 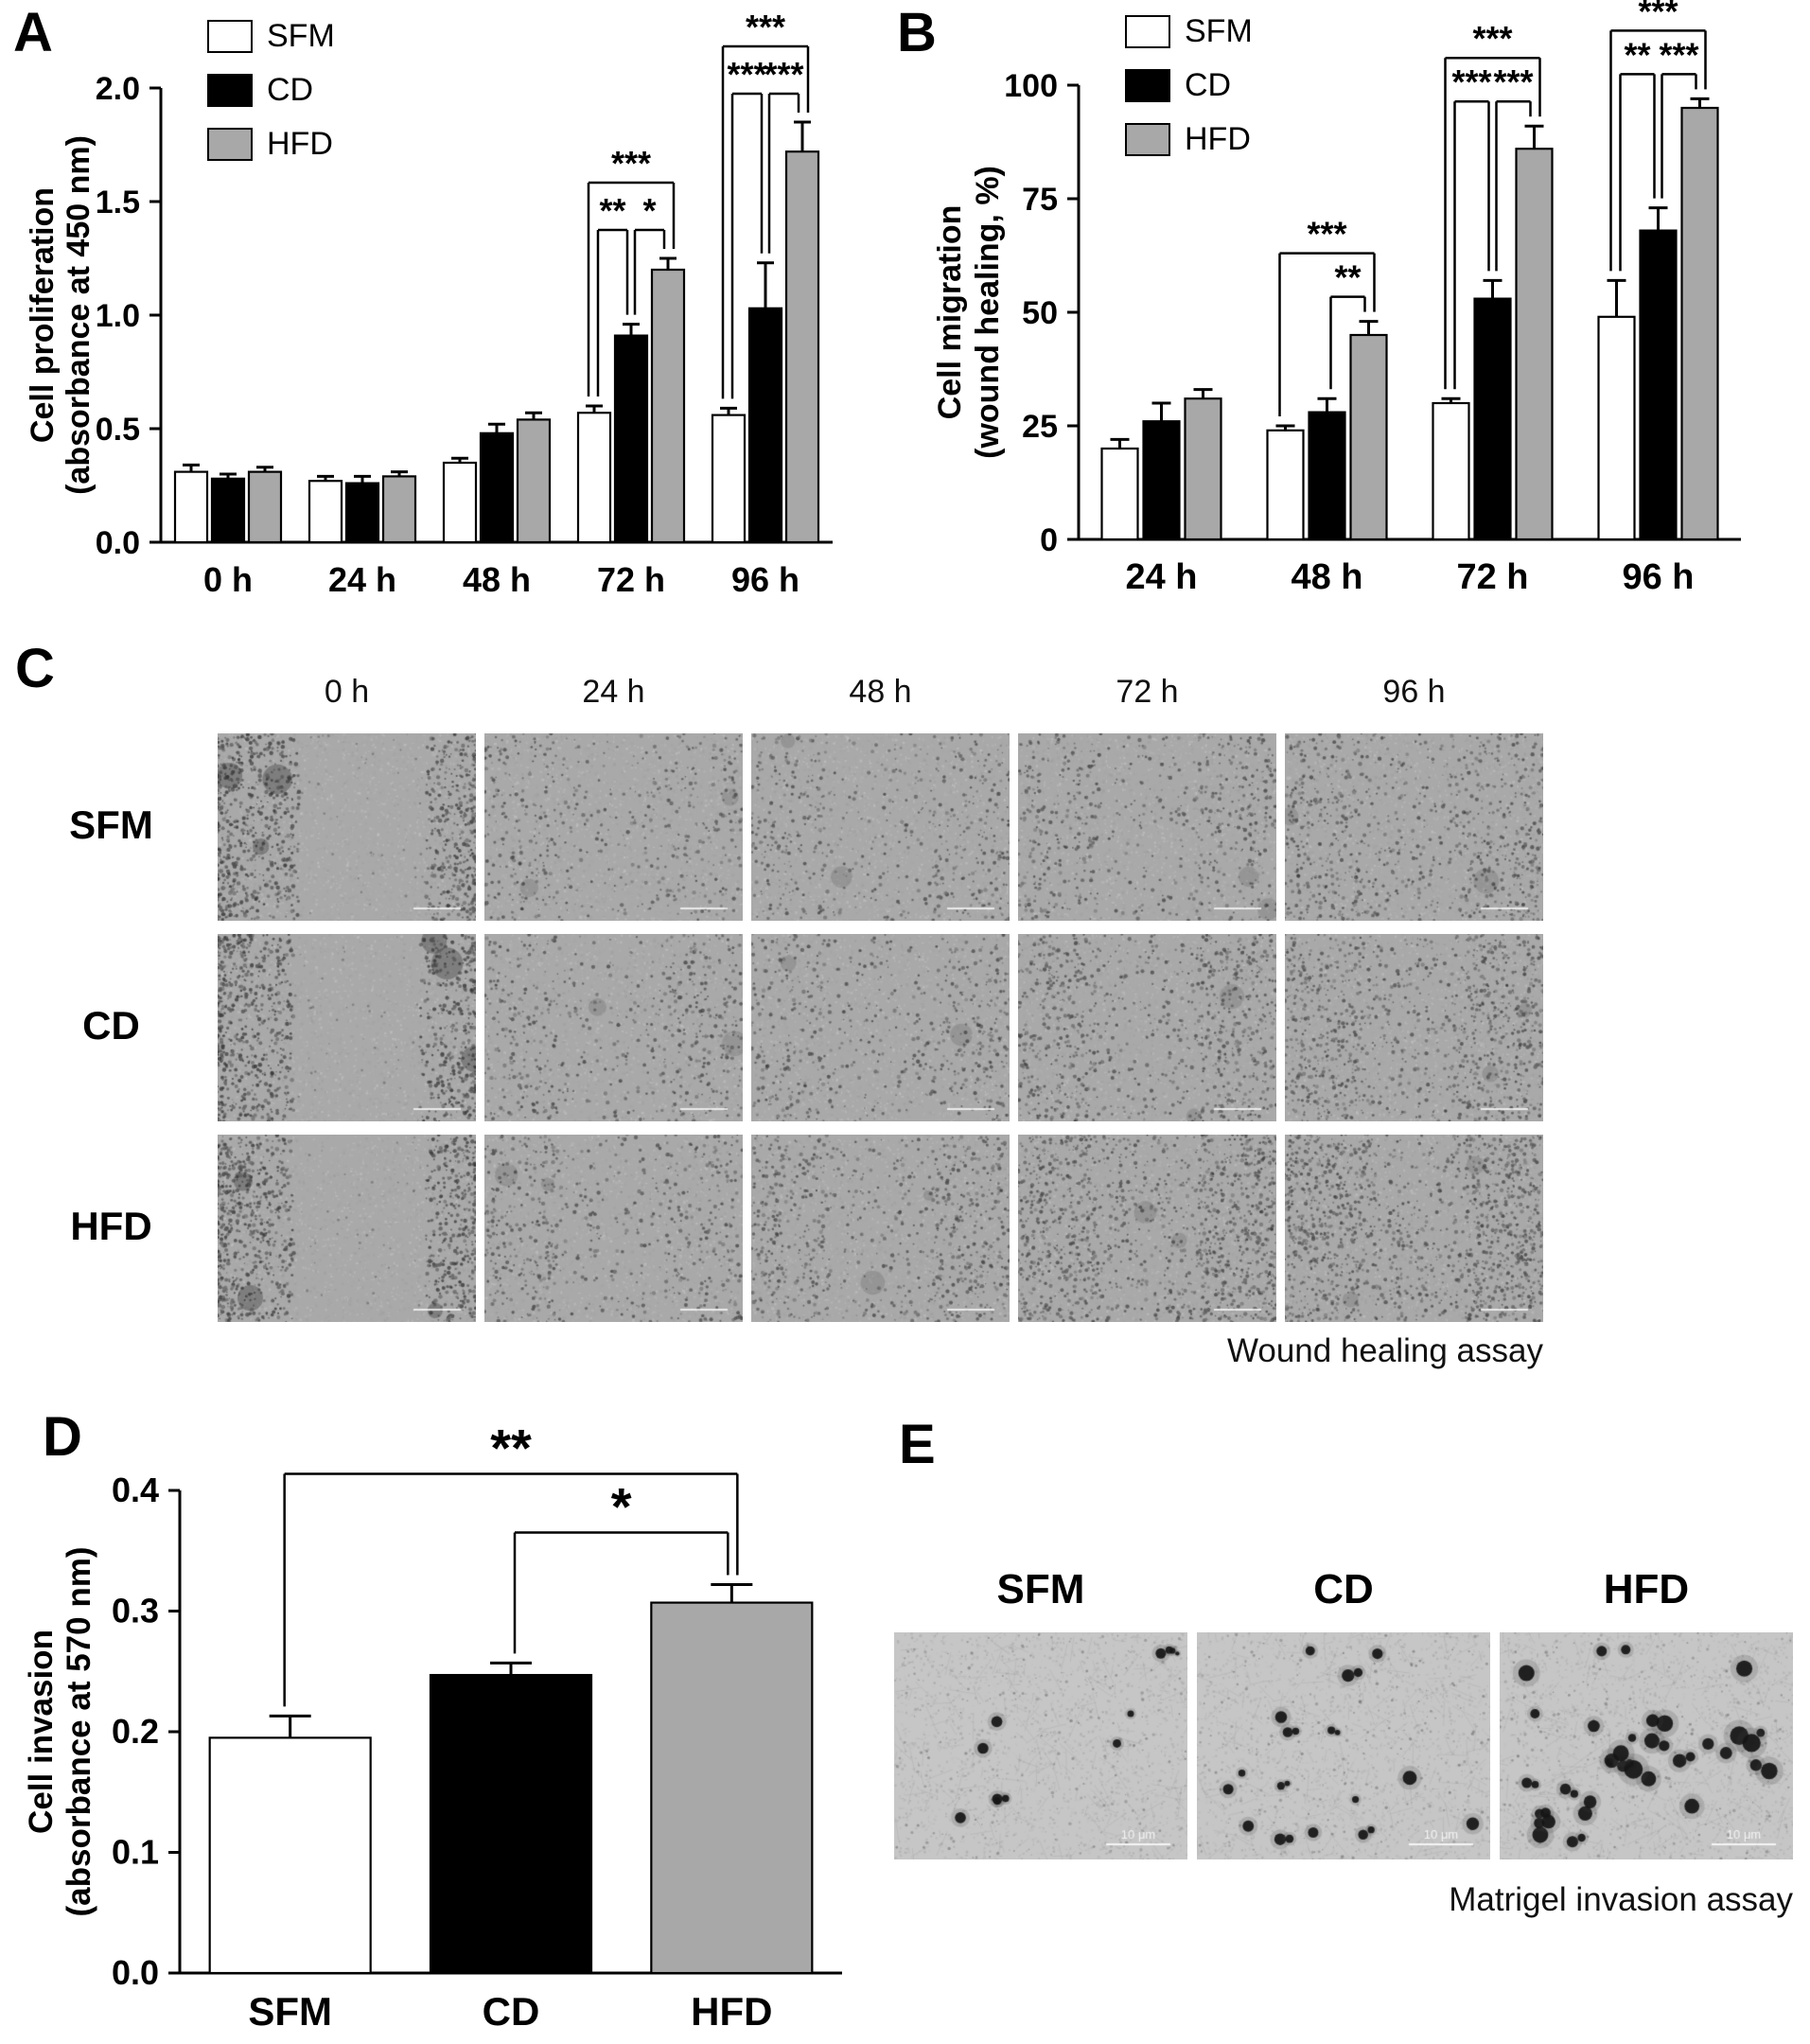 What do you see at coordinates (135, 1852) in the screenshot?
I see `y-tick-label: 0.1` at bounding box center [135, 1852].